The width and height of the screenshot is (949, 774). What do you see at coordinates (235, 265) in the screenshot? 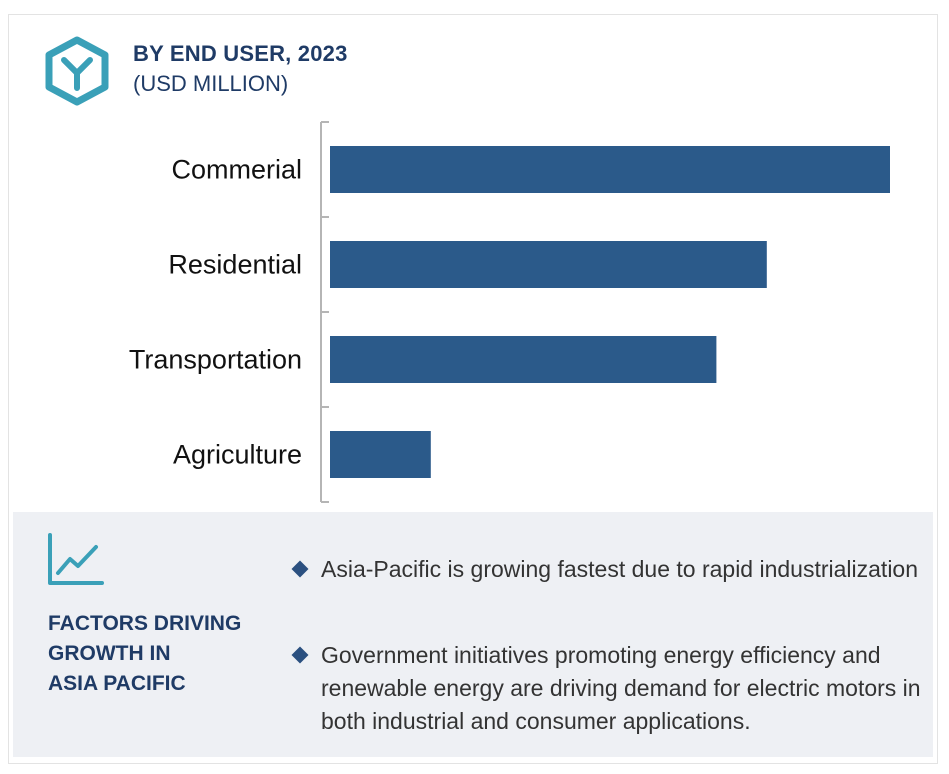
I see `category-label: Residential` at bounding box center [235, 265].